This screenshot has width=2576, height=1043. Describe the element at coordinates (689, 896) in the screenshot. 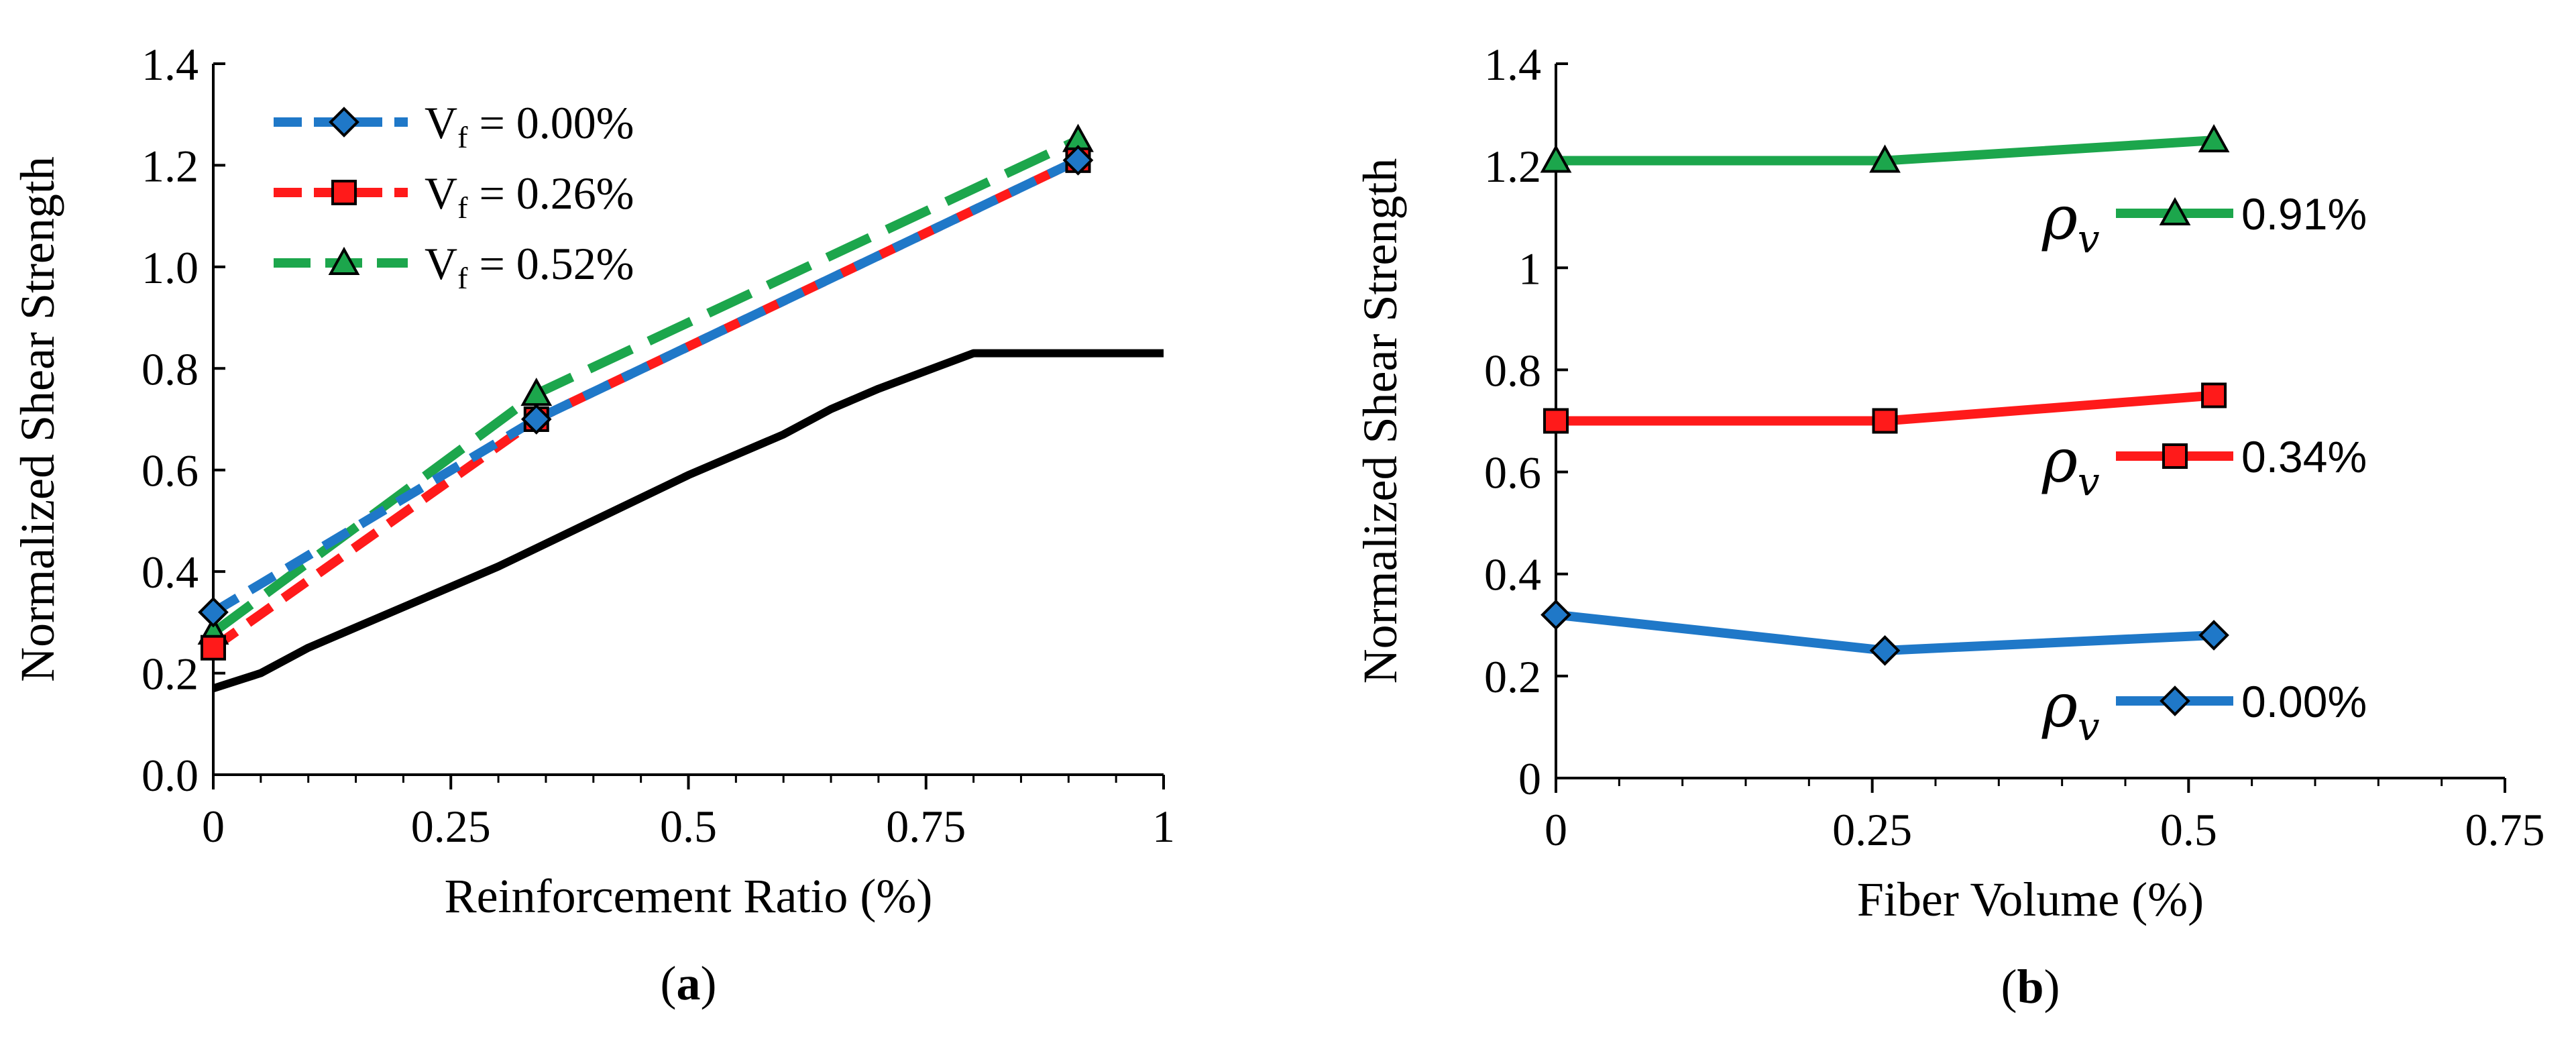

I see `x-axis-title: Reinforcement Ratio (%)` at that location.